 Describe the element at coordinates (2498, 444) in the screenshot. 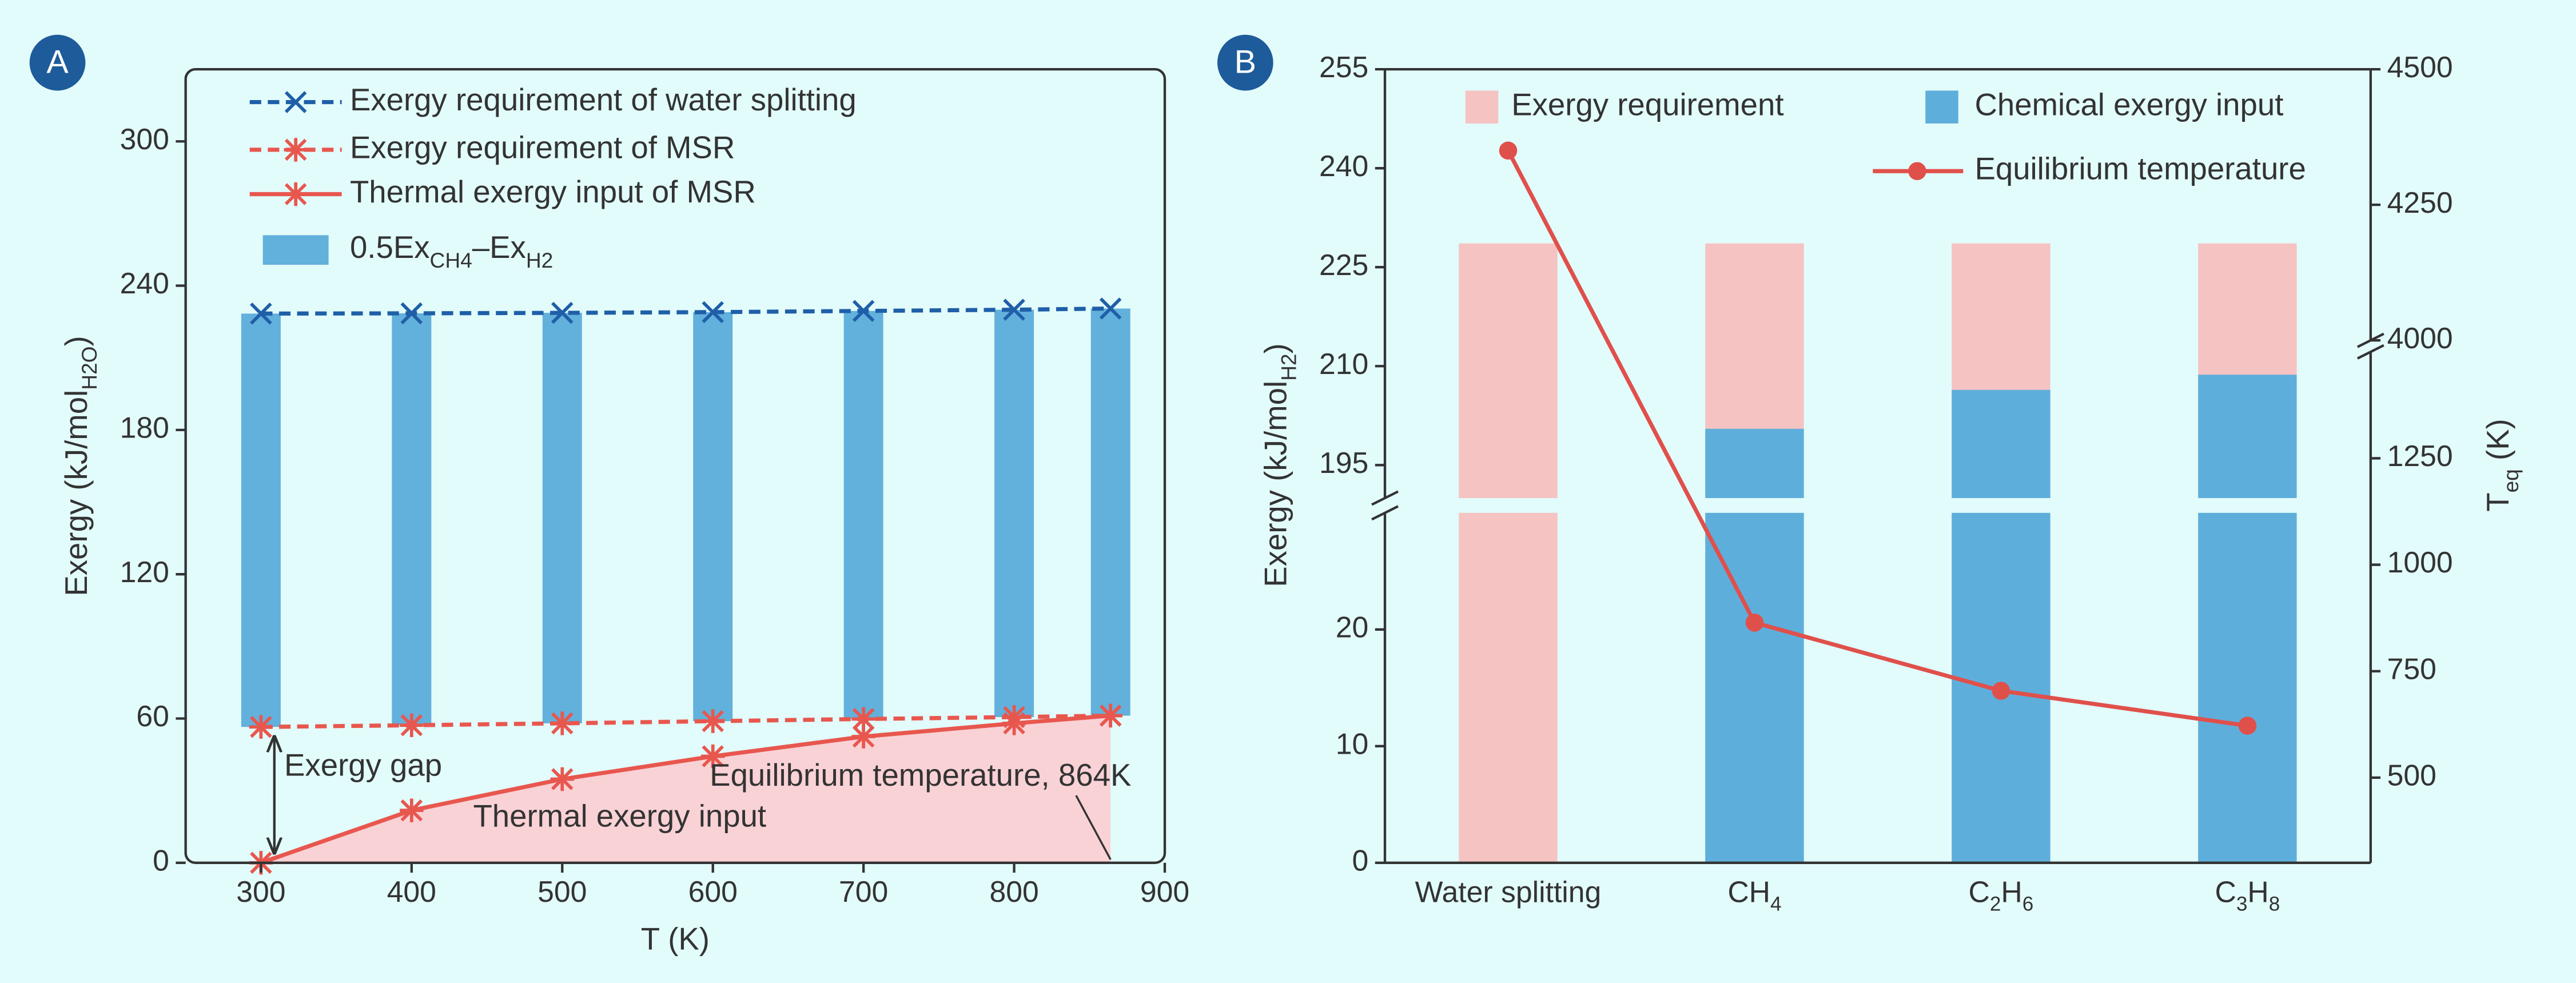

I see `y2-axis-label-part: (K)` at that location.